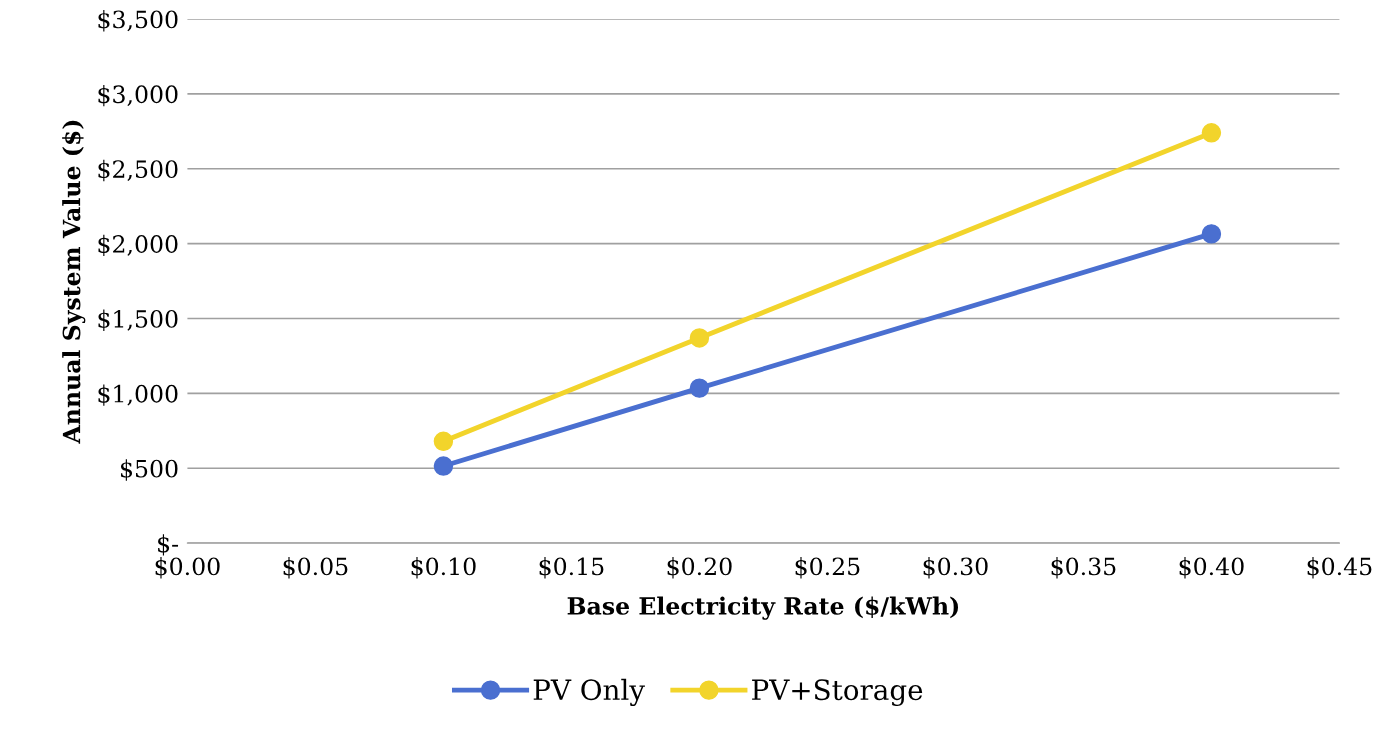  Describe the element at coordinates (74, 282) in the screenshot. I see `y-axis-title: Annual System Value ($)` at that location.